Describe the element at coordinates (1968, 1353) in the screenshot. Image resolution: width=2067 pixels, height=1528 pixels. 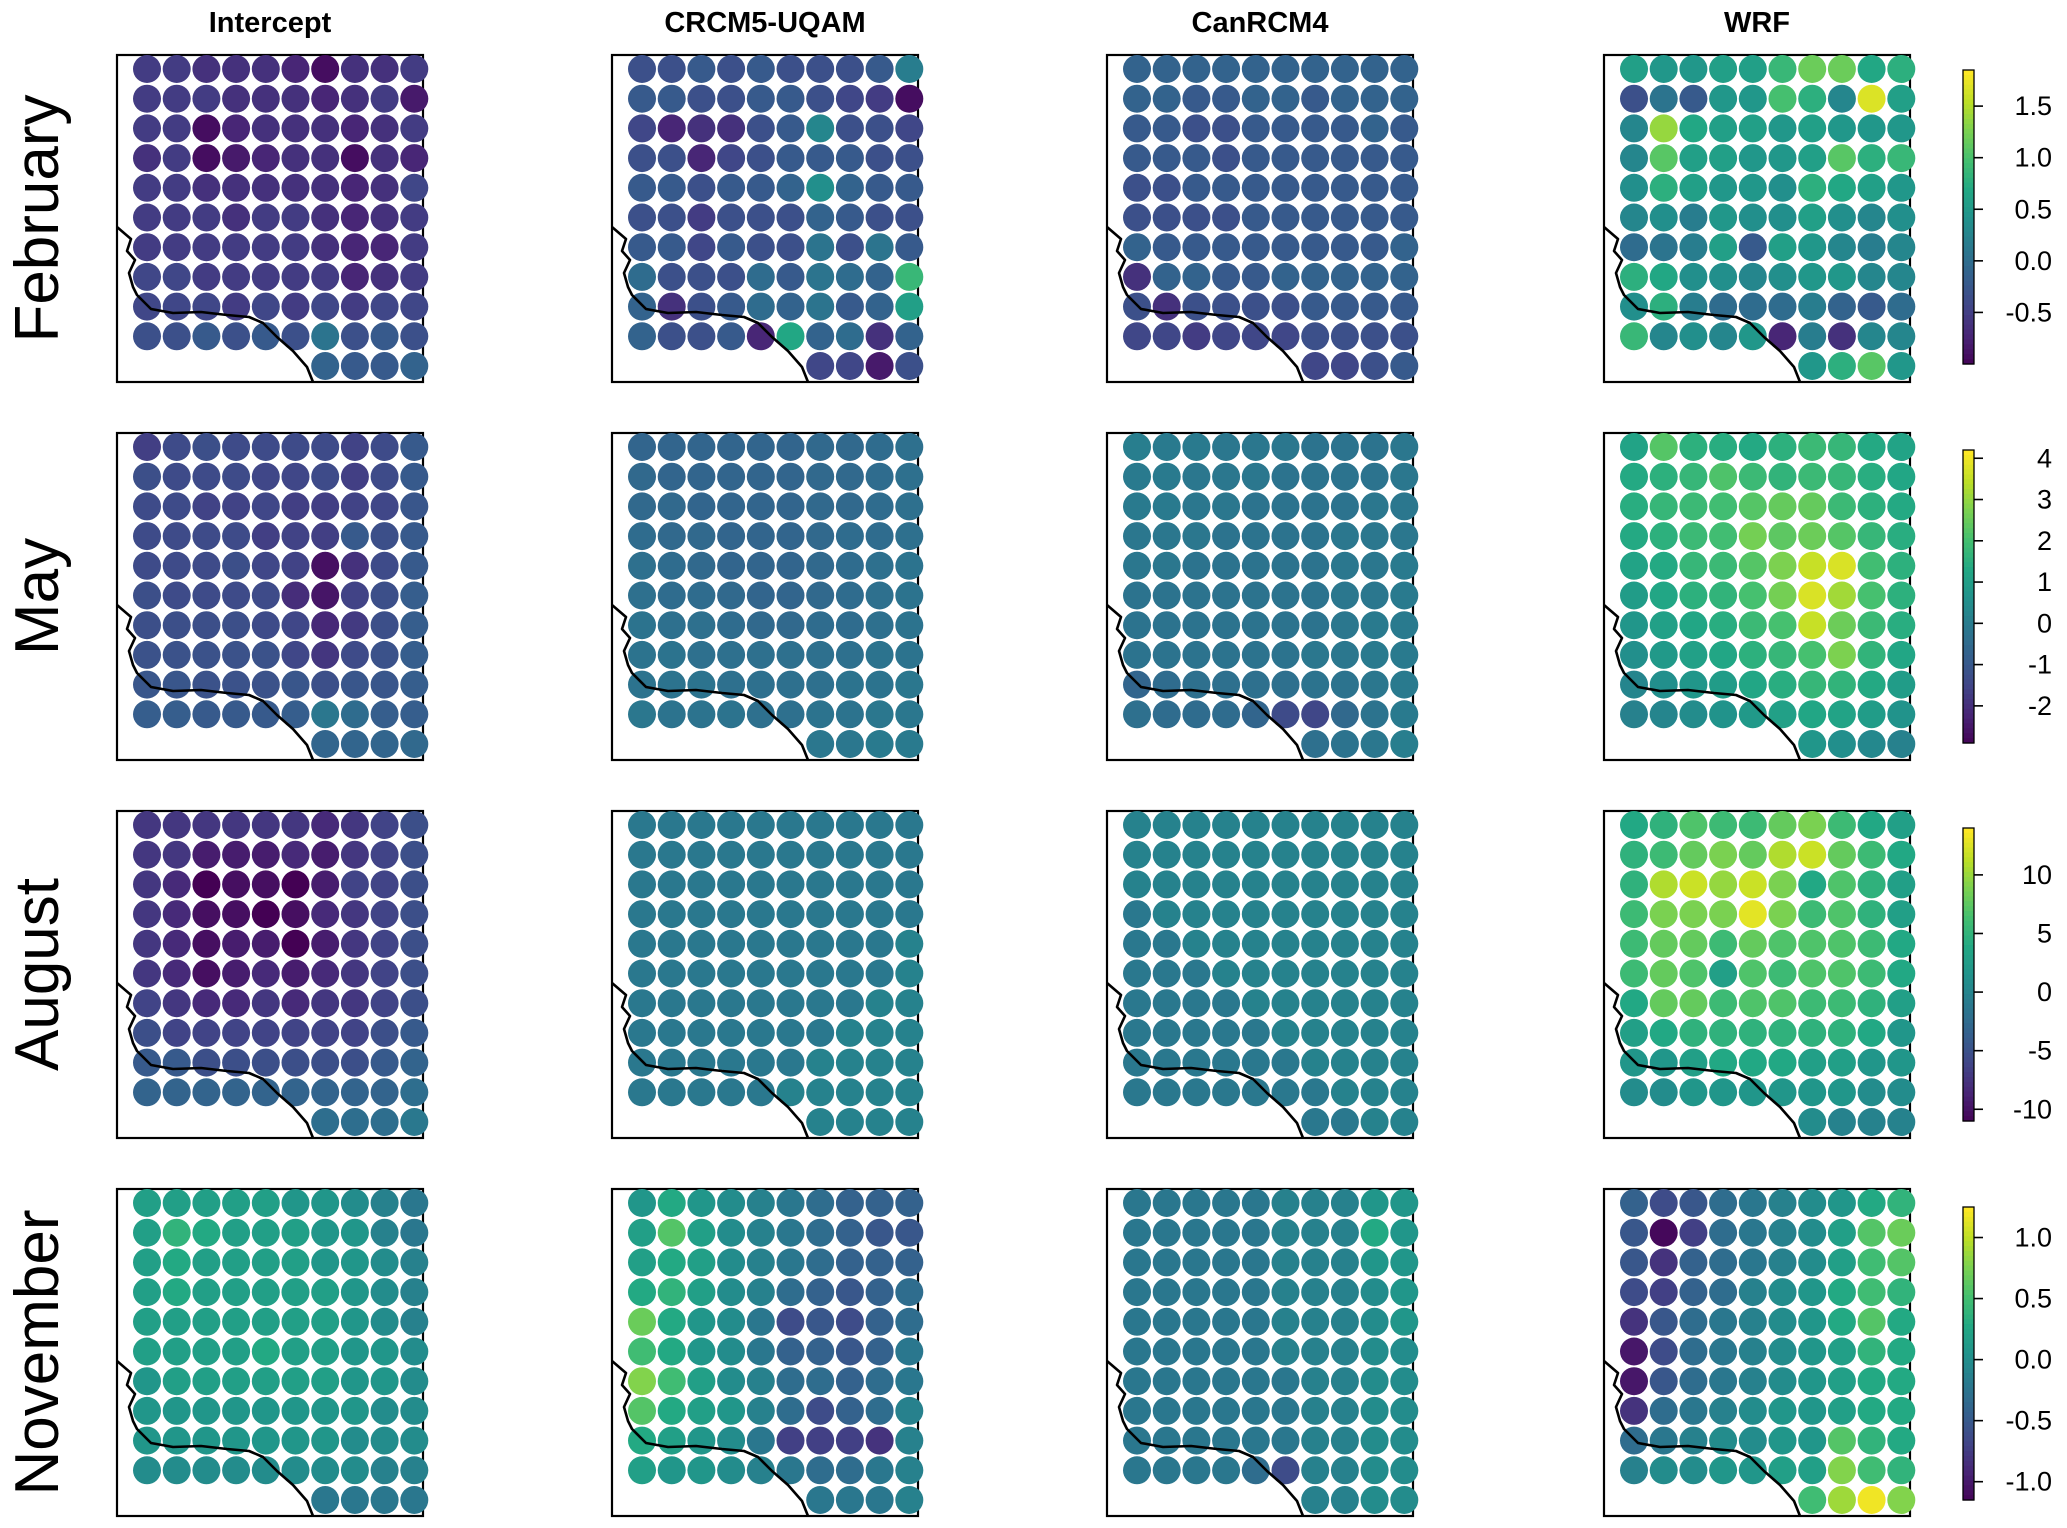
I see `colorbar-frame` at that location.